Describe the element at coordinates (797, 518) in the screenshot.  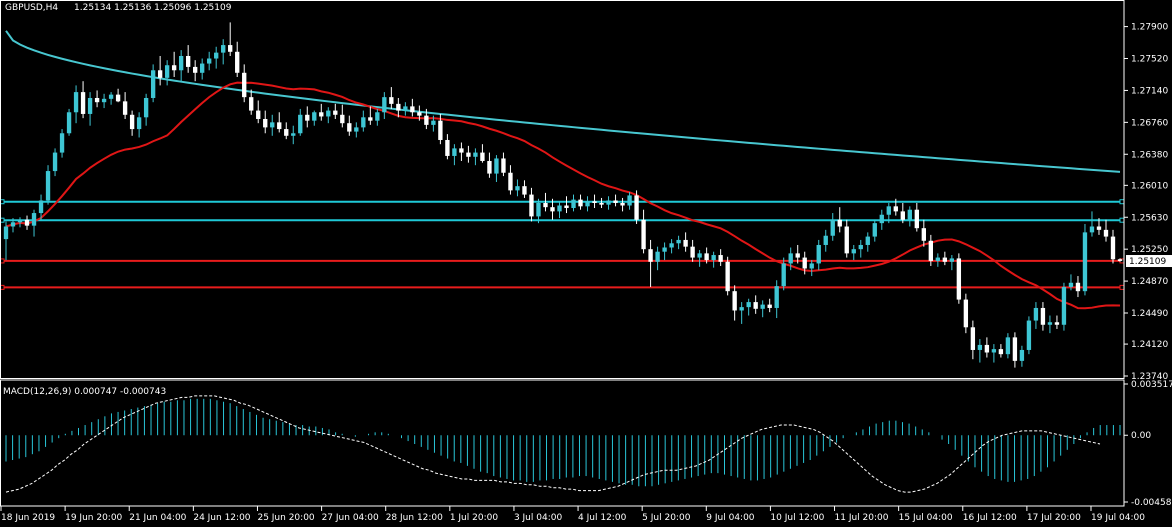
I see `time-axis-label: 10 Jul 12:00` at that location.